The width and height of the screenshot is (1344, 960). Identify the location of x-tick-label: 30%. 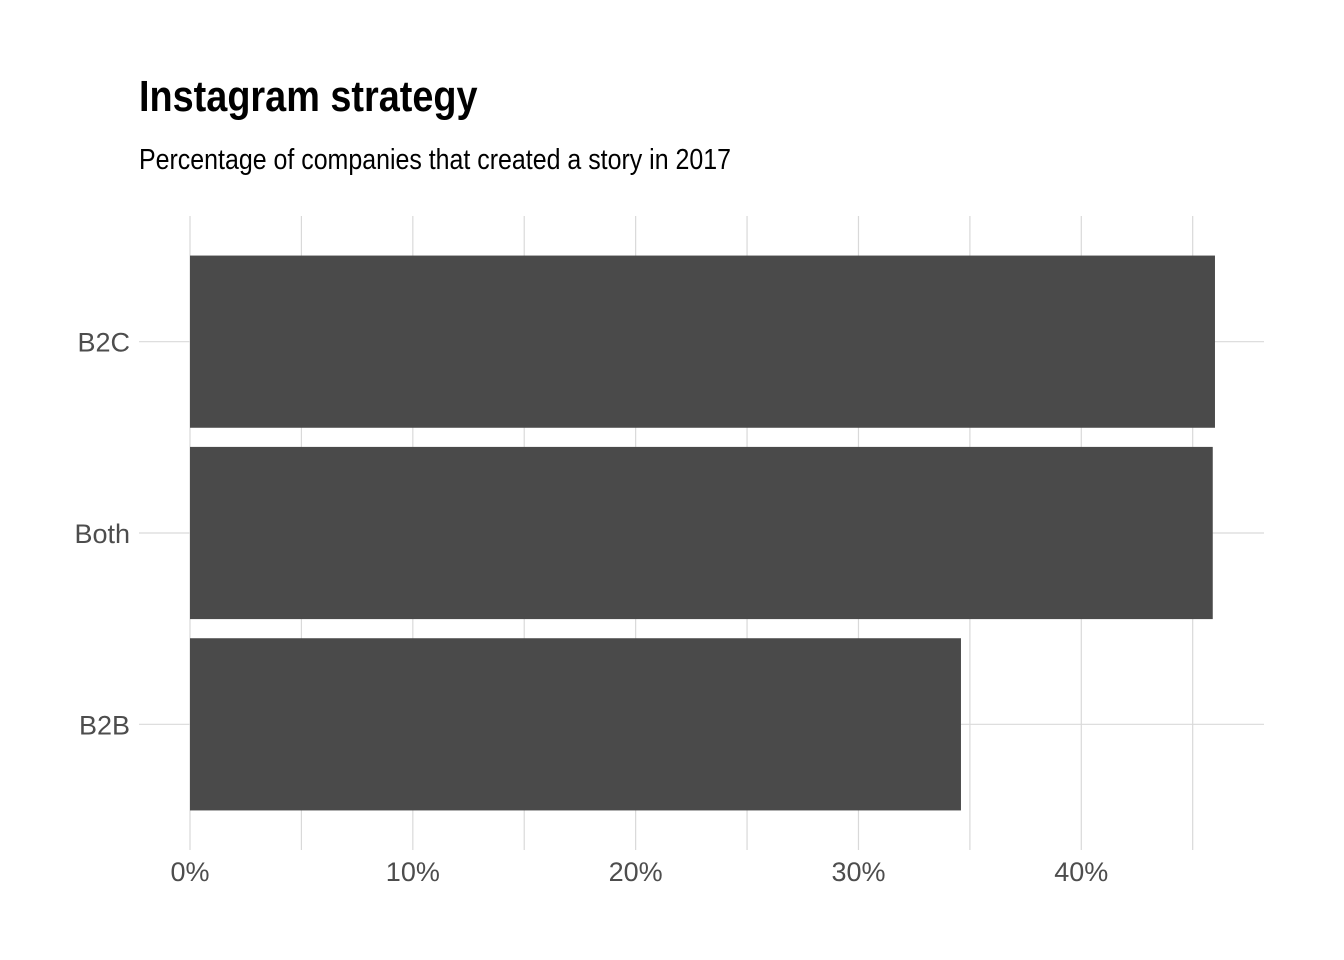
(858, 872).